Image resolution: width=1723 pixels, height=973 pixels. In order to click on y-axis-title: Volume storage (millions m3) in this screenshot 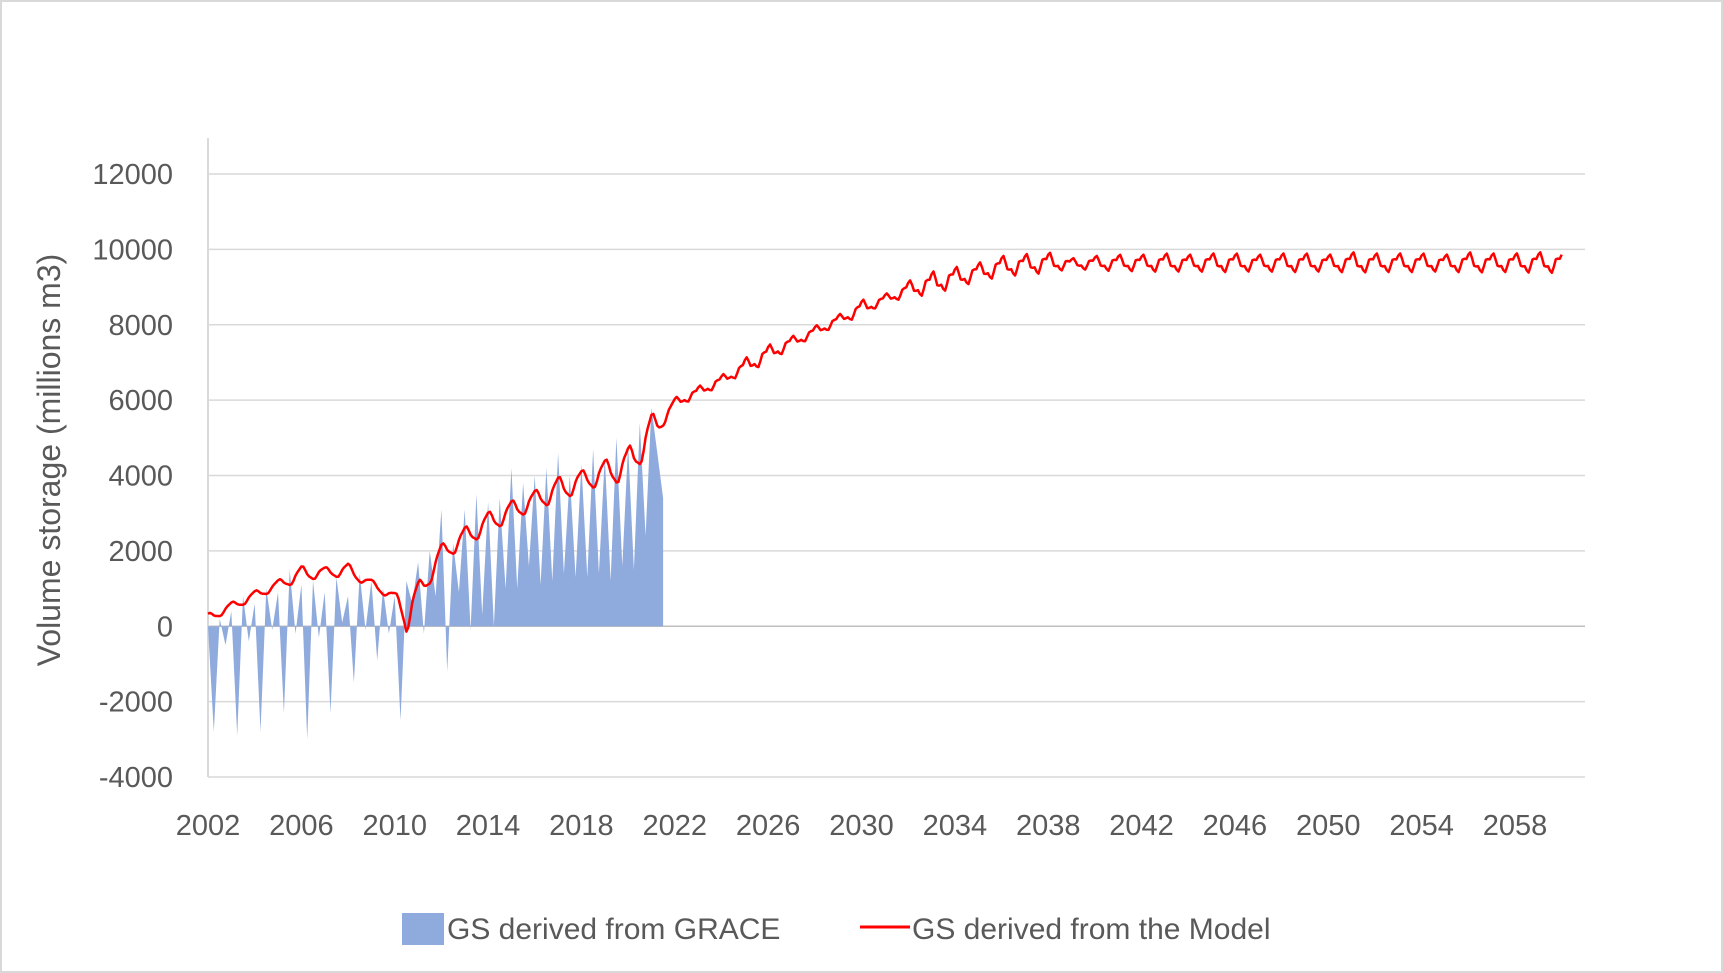, I will do `click(49, 460)`.